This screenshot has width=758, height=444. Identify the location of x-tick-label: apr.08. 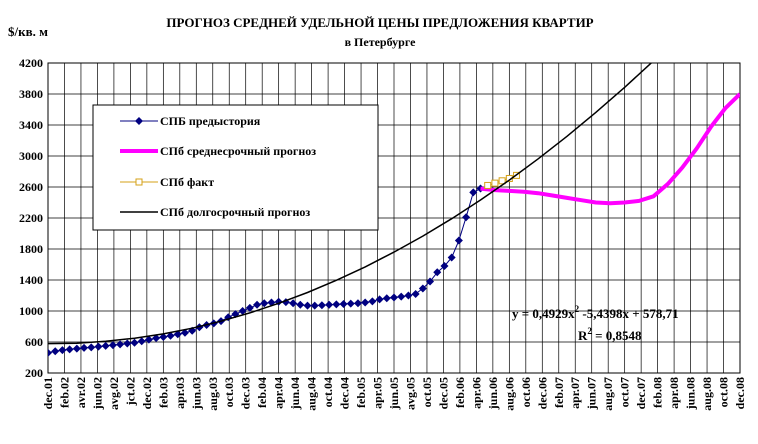
(674, 393).